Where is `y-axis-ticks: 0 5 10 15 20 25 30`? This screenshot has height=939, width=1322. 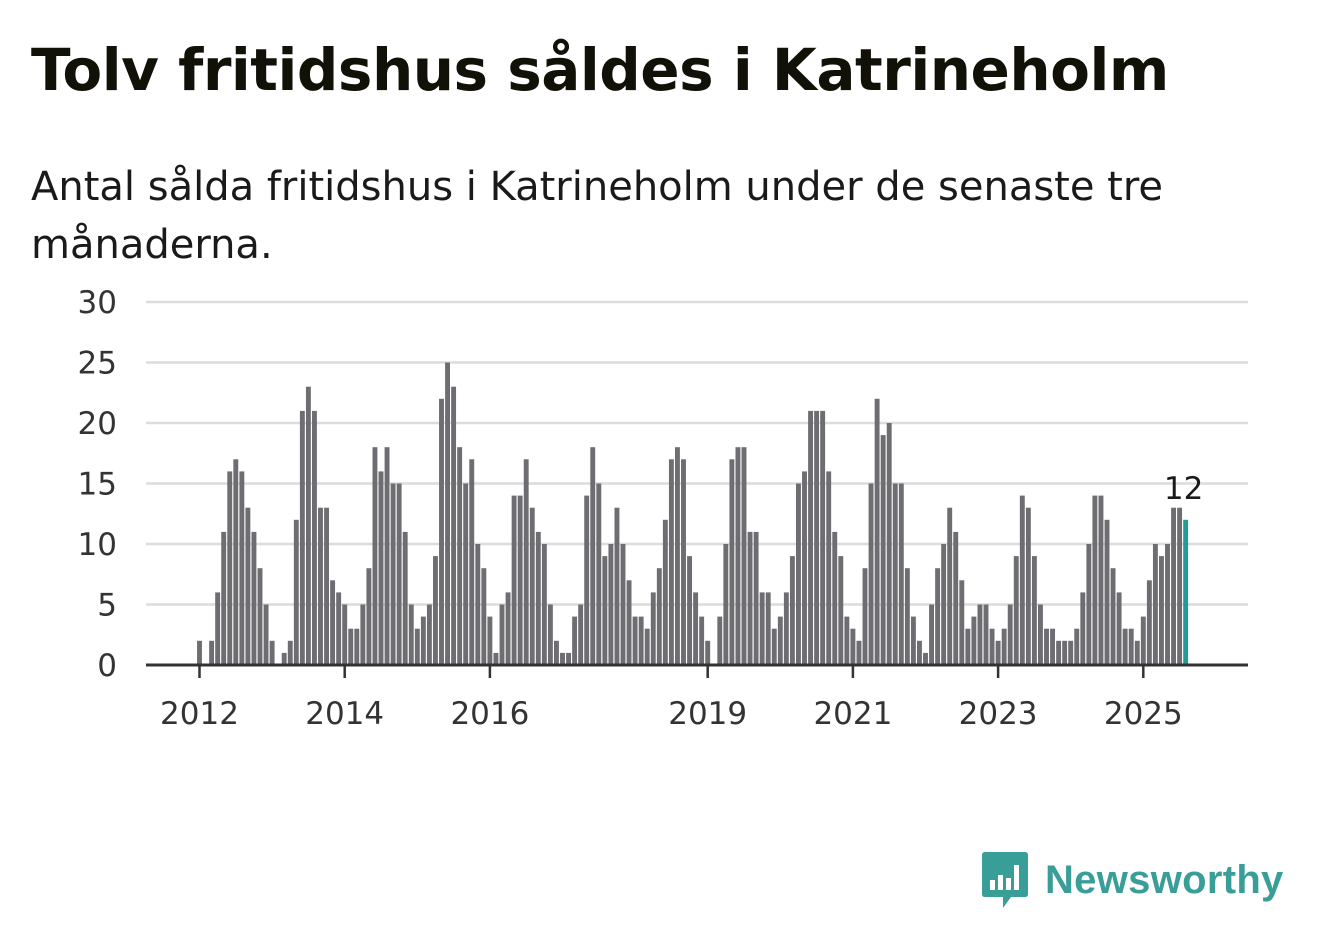
y-axis-ticks: 0 5 10 15 20 25 30 is located at coordinates (97, 484).